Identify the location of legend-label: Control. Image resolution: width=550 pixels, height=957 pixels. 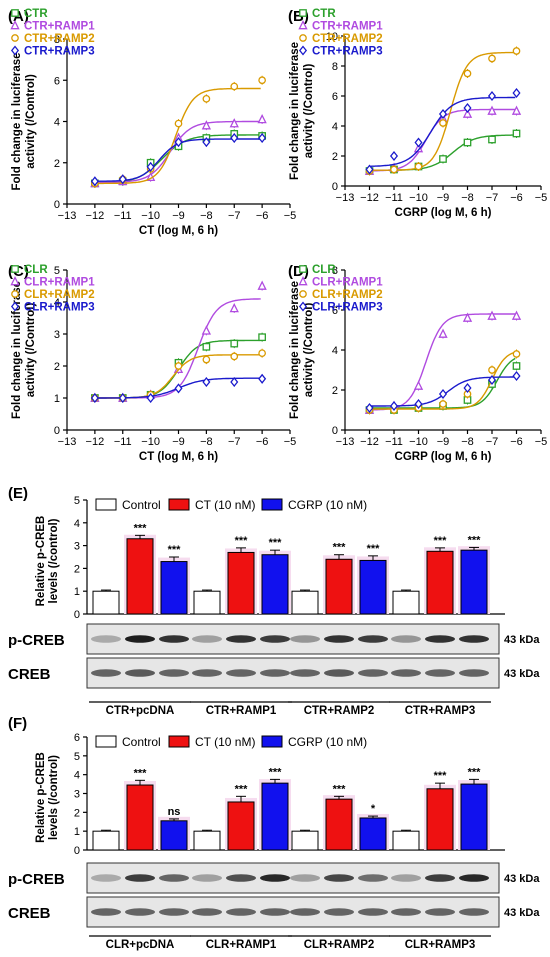
(141, 505).